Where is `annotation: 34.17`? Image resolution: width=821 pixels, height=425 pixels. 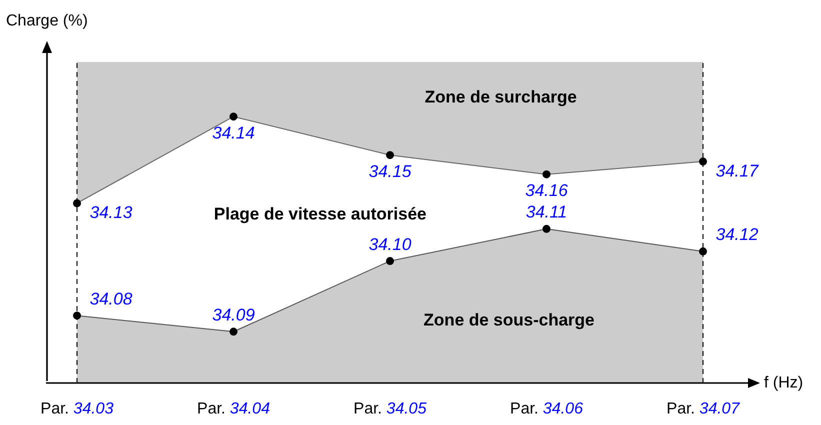 annotation: 34.17 is located at coordinates (737, 170).